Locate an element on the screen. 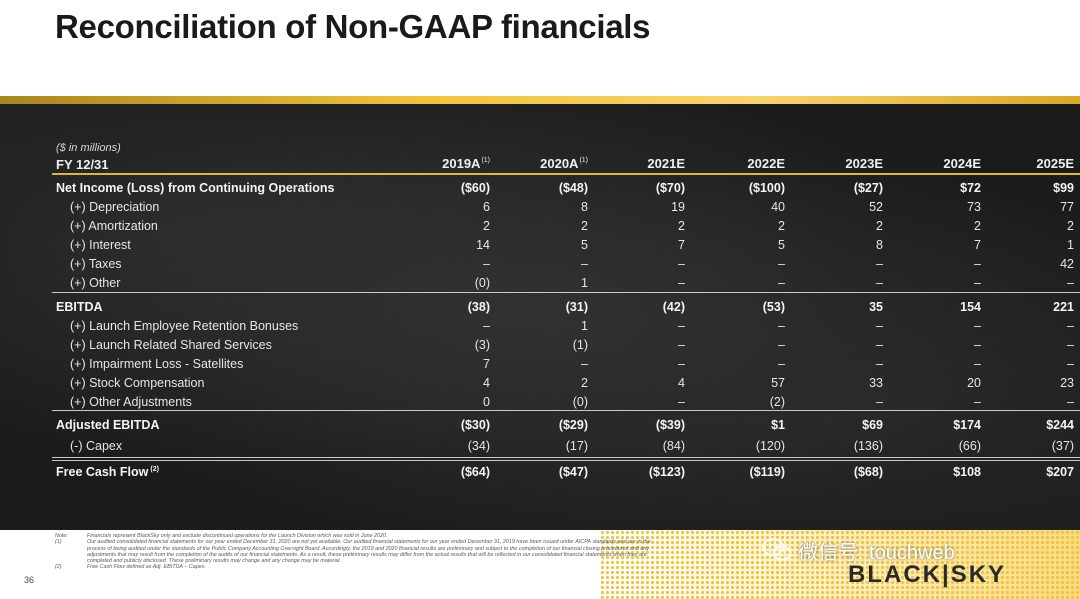 The width and height of the screenshot is (1080, 599). table-row: (+) Other (0) 1 – – – – – is located at coordinates (566, 283).